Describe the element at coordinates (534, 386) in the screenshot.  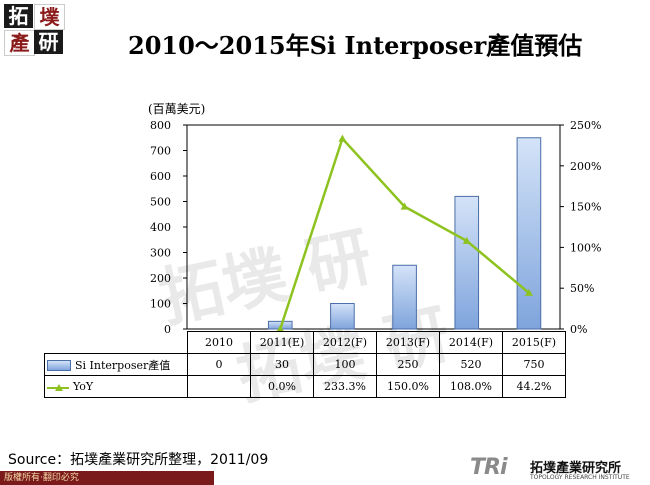
I see `table-cell: 44.2%` at that location.